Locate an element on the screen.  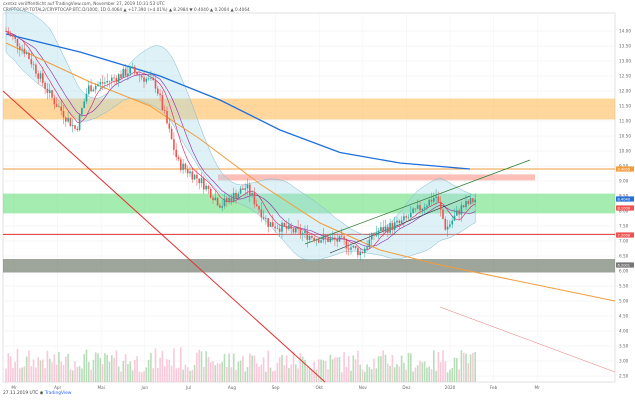
price-tick: 7.50 is located at coordinates (624, 226).